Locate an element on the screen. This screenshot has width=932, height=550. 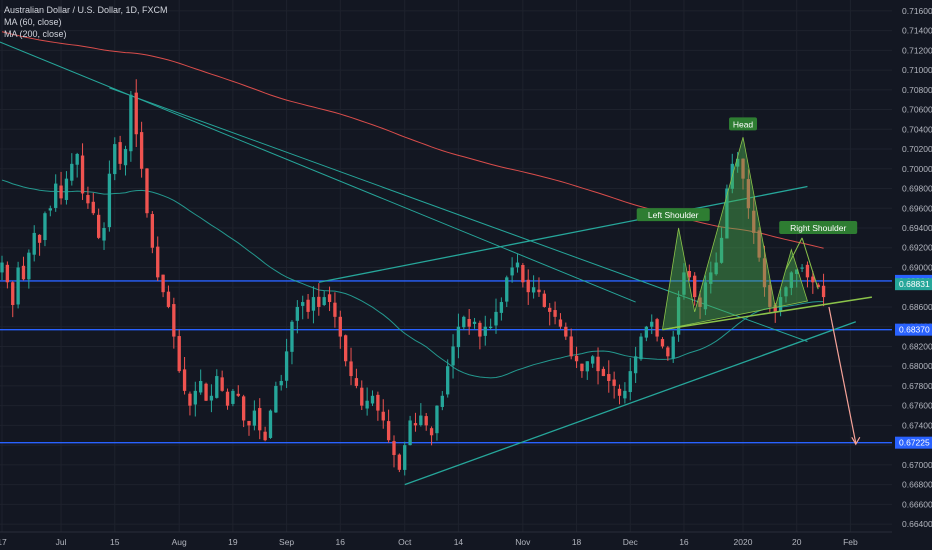
y-tick-label: 0.68000 is located at coordinates (917, 366).